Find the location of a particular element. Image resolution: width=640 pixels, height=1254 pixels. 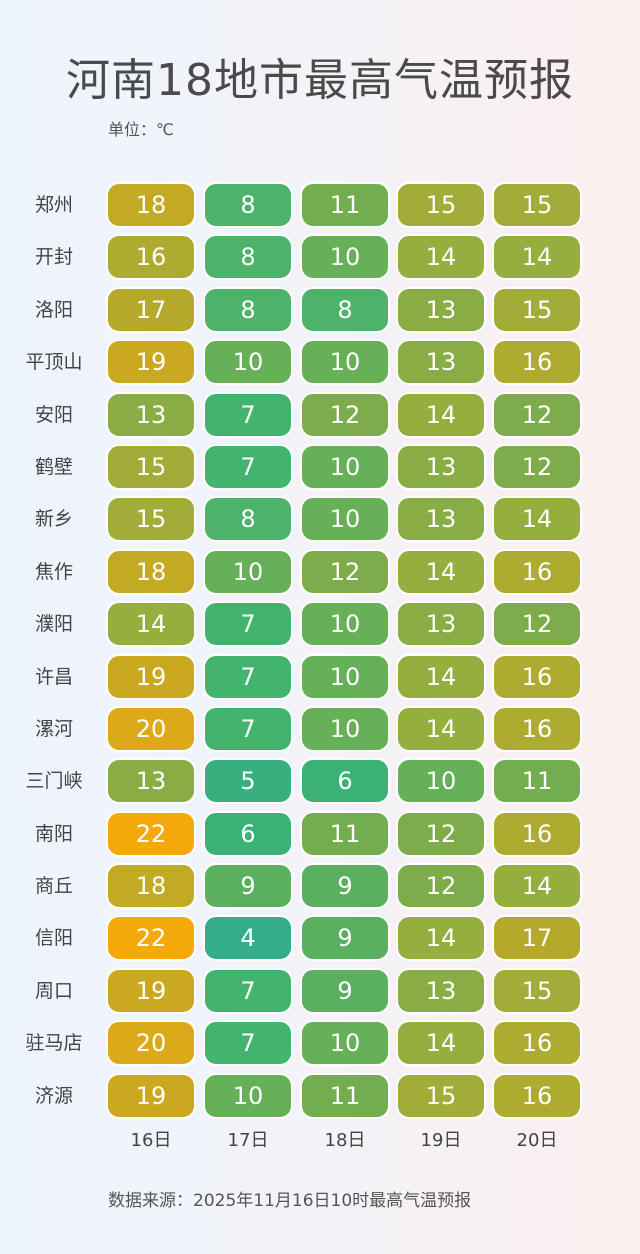

chart-title: 河南18地市最高气温预报 is located at coordinates (320, 80).